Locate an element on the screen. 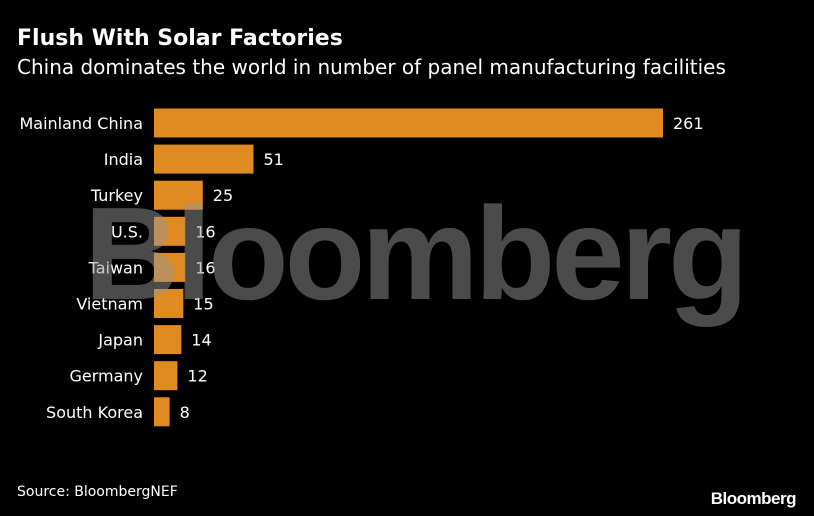 This screenshot has width=814, height=516. value-label: 51 is located at coordinates (274, 159).